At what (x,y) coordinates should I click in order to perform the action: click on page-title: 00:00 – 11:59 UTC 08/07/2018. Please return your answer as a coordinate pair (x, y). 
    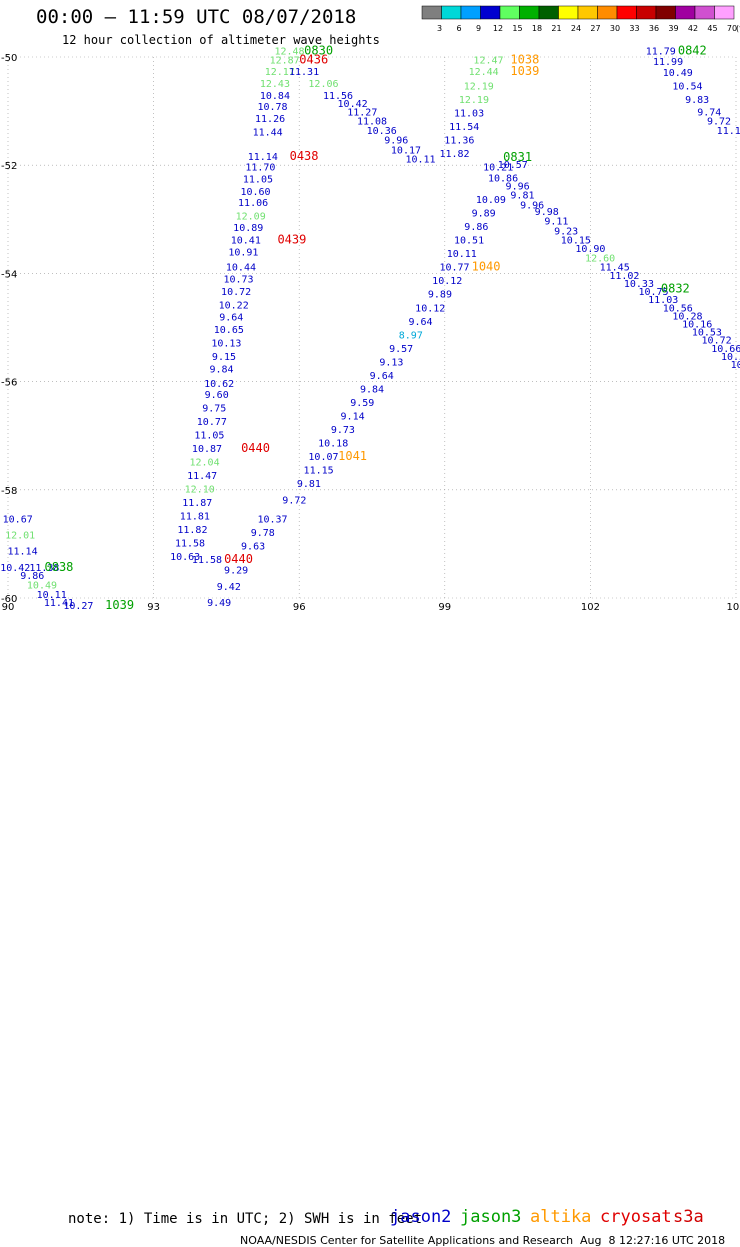
    Looking at the image, I should click on (196, 17).